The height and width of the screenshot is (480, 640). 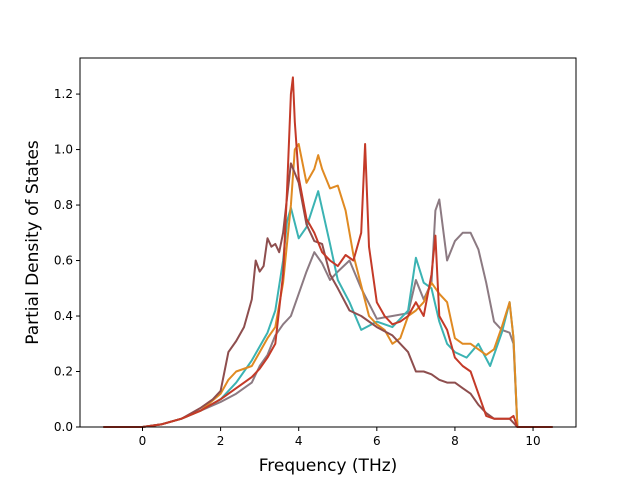 What do you see at coordinates (532, 441) in the screenshot?
I see `x-tick-label: 10` at bounding box center [532, 441].